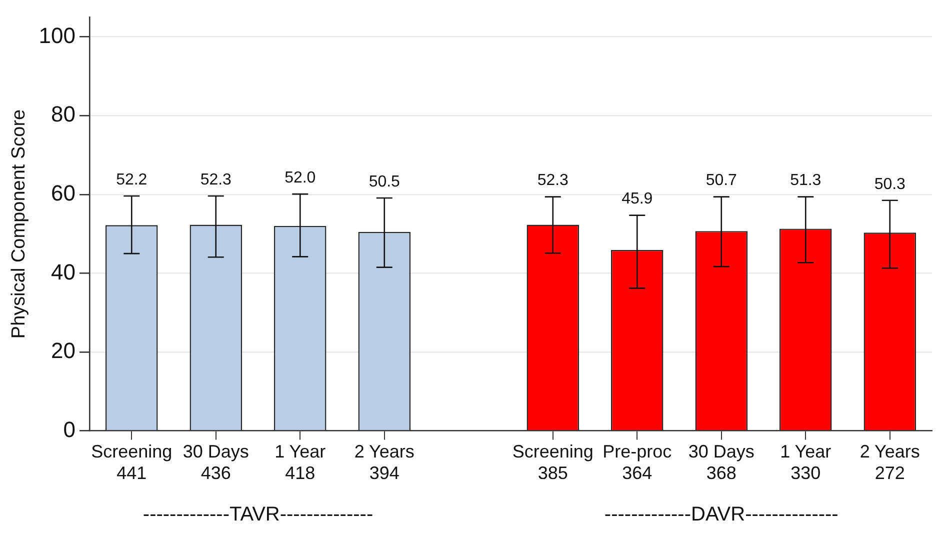 The image size is (952, 535). I want to click on y-tick-label: 100, so click(57, 35).